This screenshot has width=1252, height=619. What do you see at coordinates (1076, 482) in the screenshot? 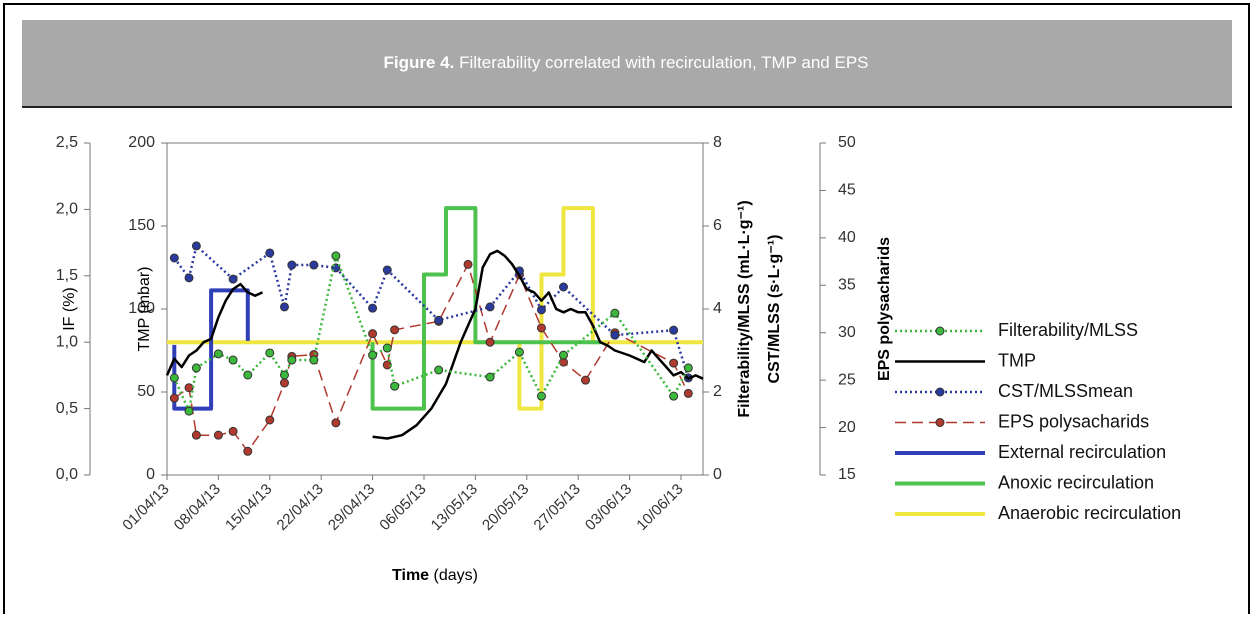
I see `legend-label: Anoxic recirculation` at bounding box center [1076, 482].